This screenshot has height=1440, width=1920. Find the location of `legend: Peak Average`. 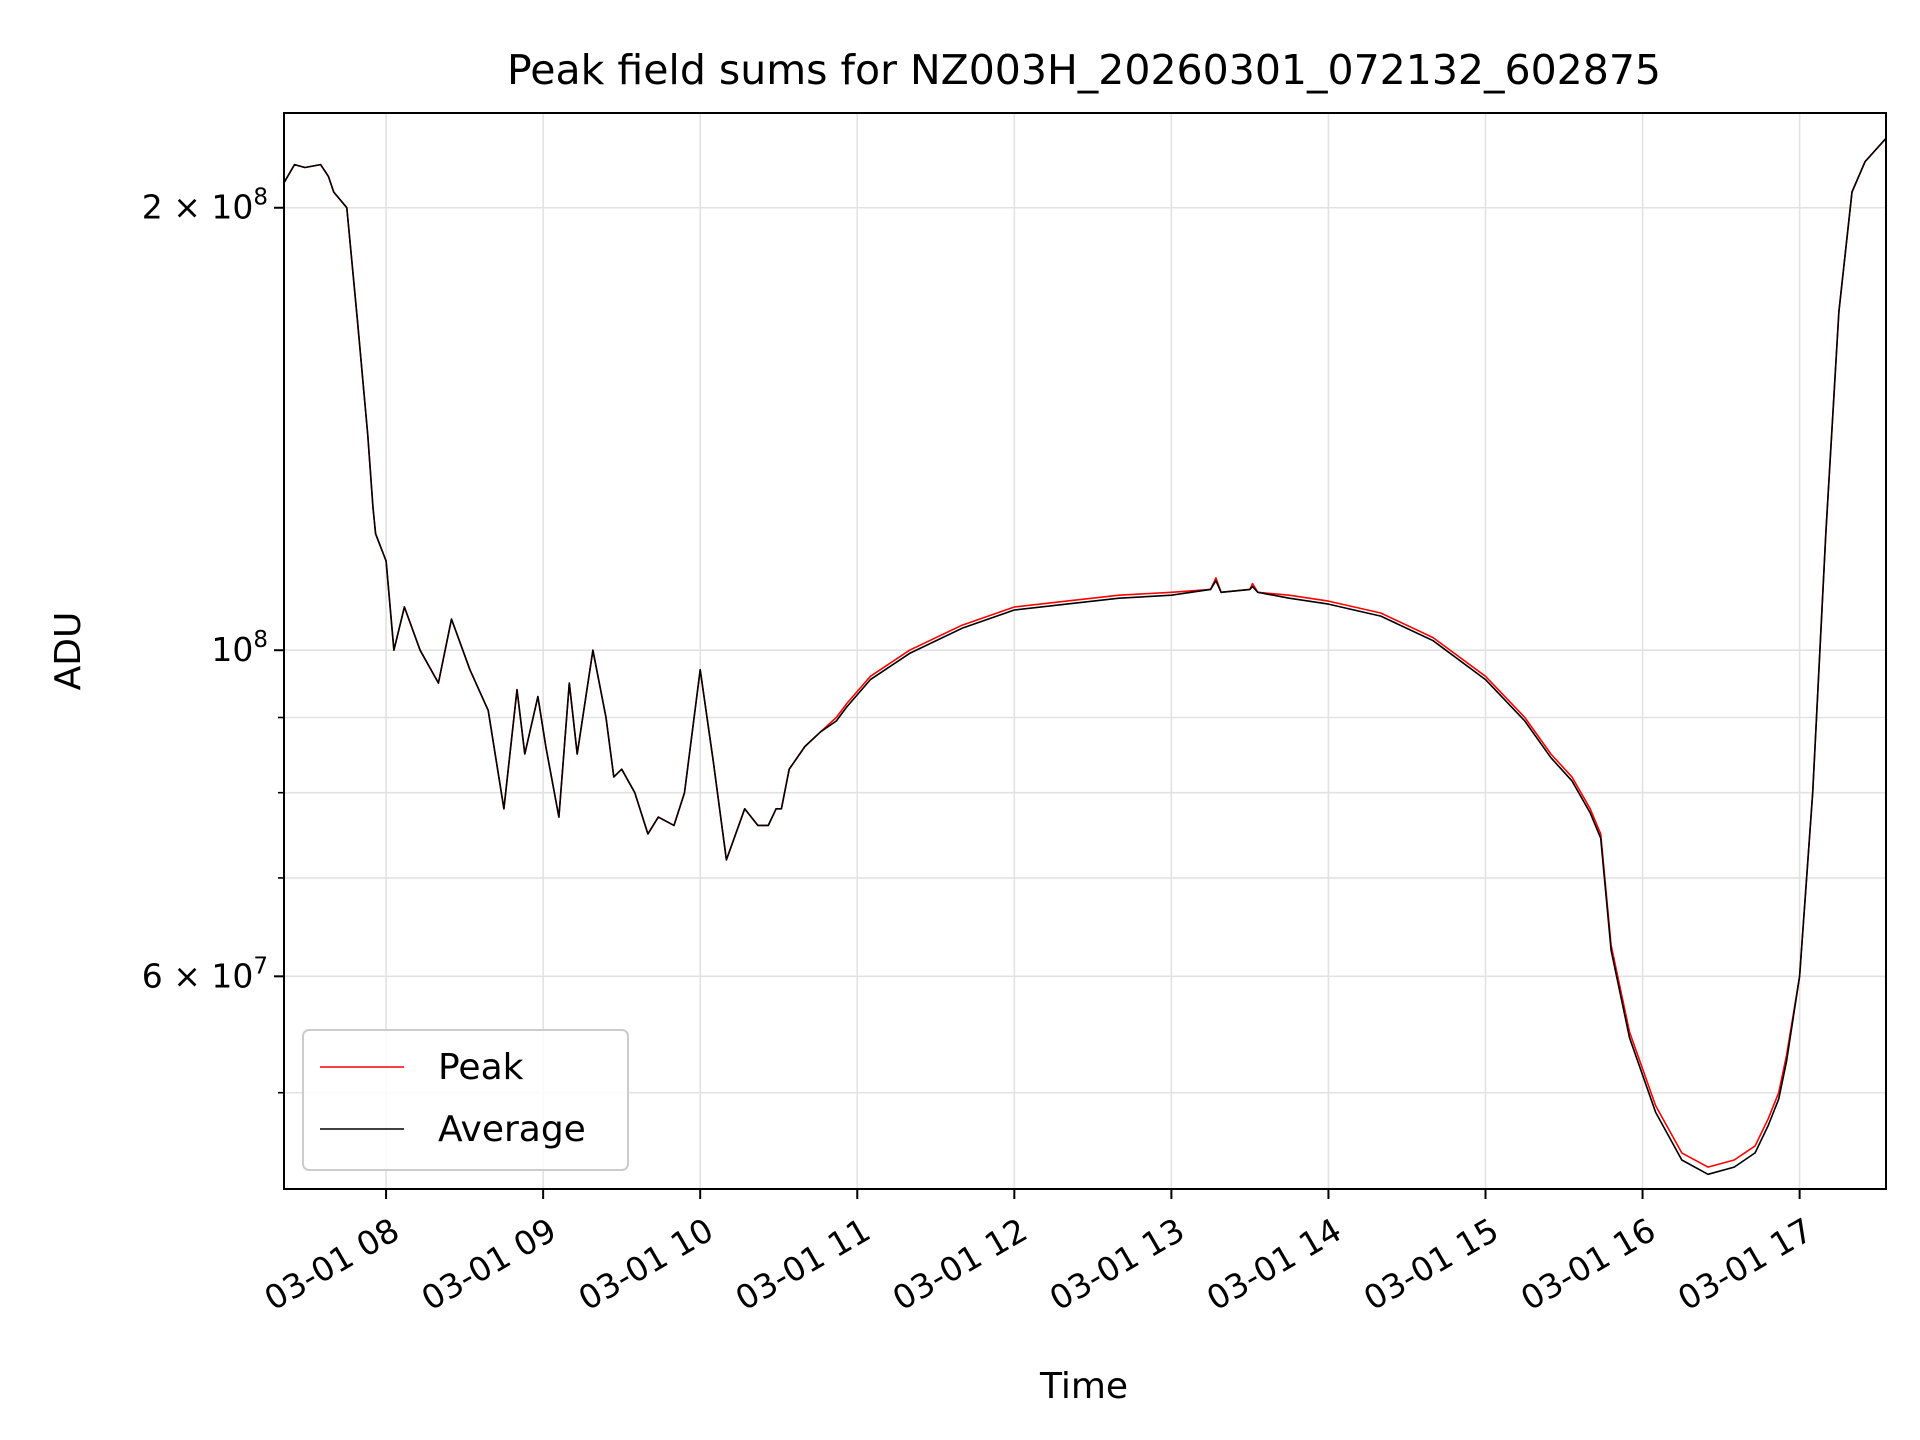

legend: Peak Average is located at coordinates (465, 1100).